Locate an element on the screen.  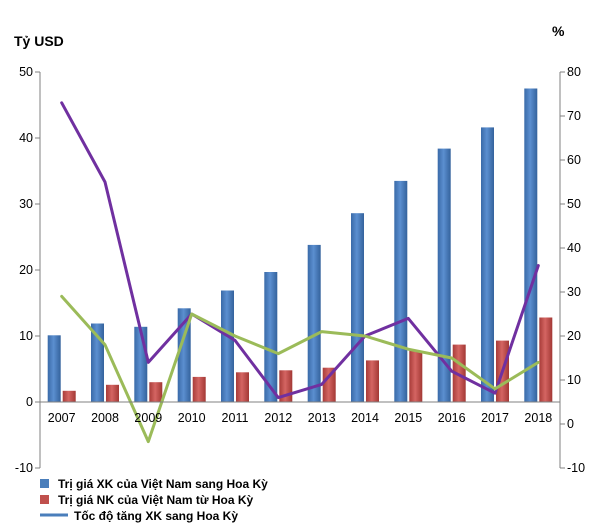
x-tick-label-2012: 2012 is located at coordinates (278, 418).